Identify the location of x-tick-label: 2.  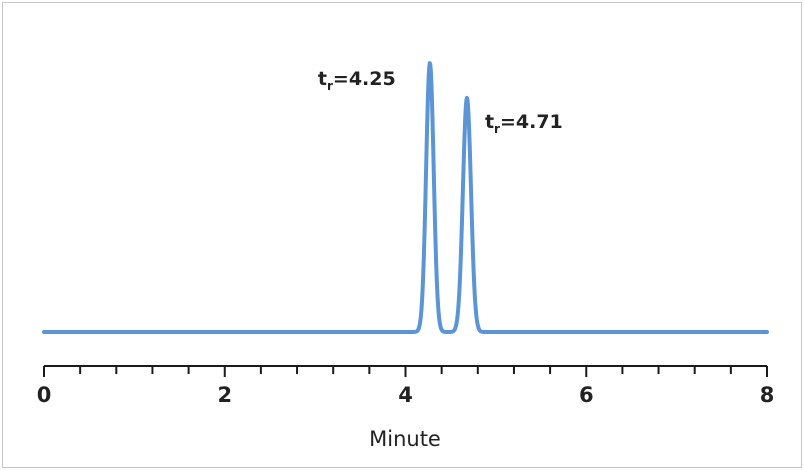
(224, 395).